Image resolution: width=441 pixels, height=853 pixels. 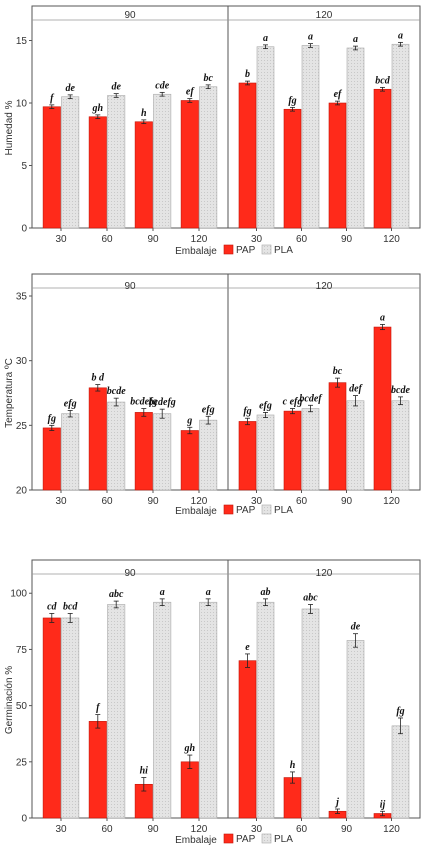 What do you see at coordinates (144, 113) in the screenshot?
I see `significance-letter: h` at bounding box center [144, 113].